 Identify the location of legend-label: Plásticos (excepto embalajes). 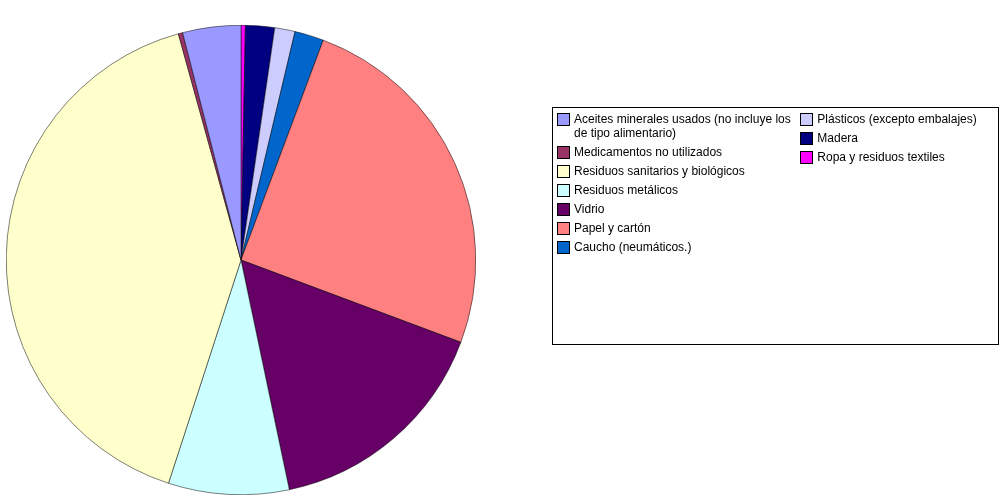
(897, 119).